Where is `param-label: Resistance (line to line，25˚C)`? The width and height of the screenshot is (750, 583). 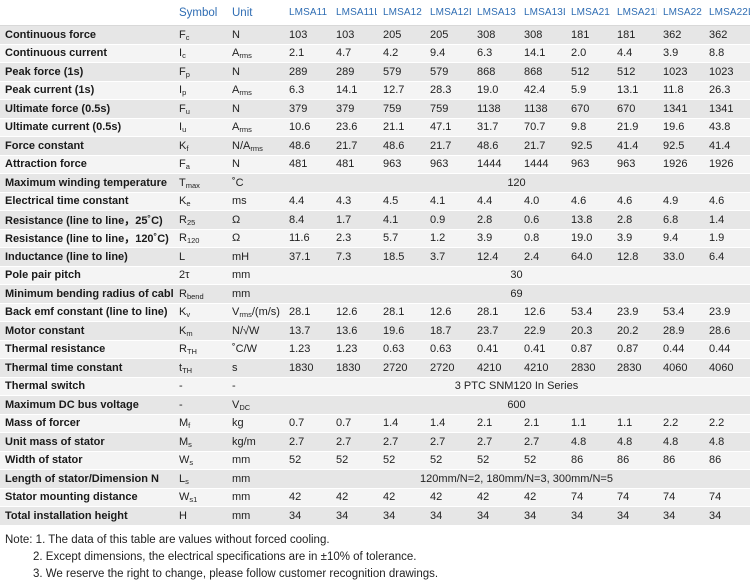 param-label: Resistance (line to line，25˚C) is located at coordinates (86, 220).